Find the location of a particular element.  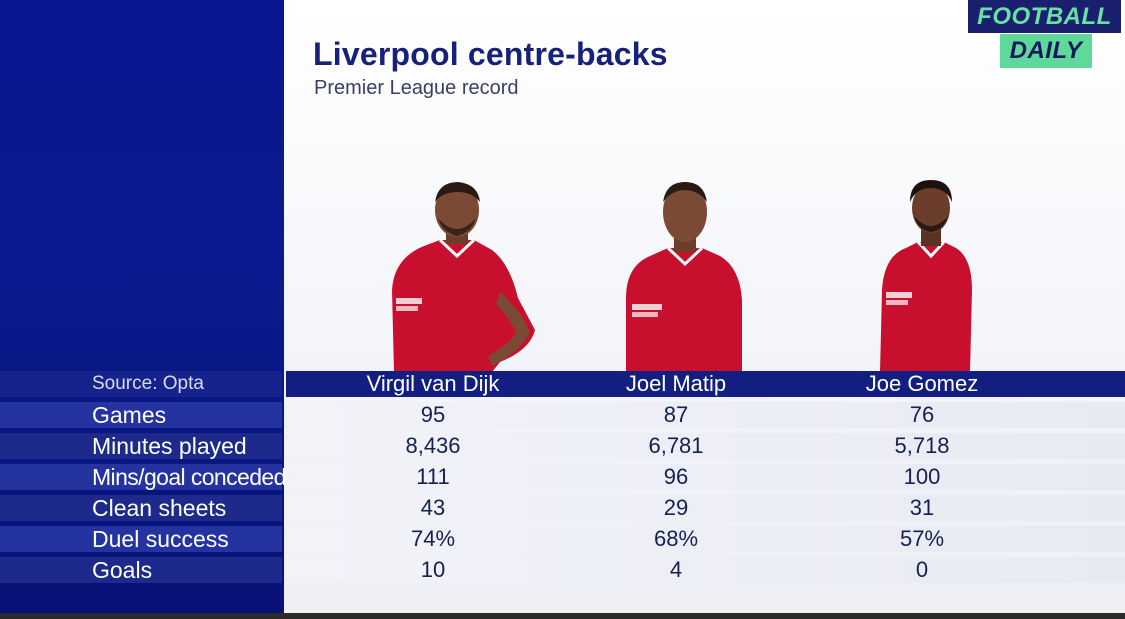

table-row: Games 95 87 76 is located at coordinates (562, 415).